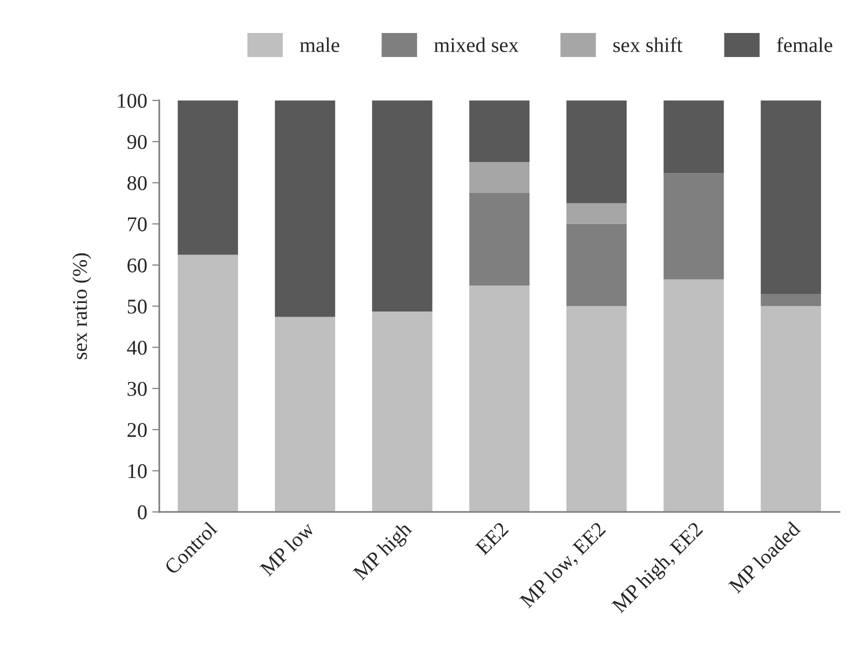 This screenshot has width=861, height=648. I want to click on x-tick-label: EE2, so click(491, 539).